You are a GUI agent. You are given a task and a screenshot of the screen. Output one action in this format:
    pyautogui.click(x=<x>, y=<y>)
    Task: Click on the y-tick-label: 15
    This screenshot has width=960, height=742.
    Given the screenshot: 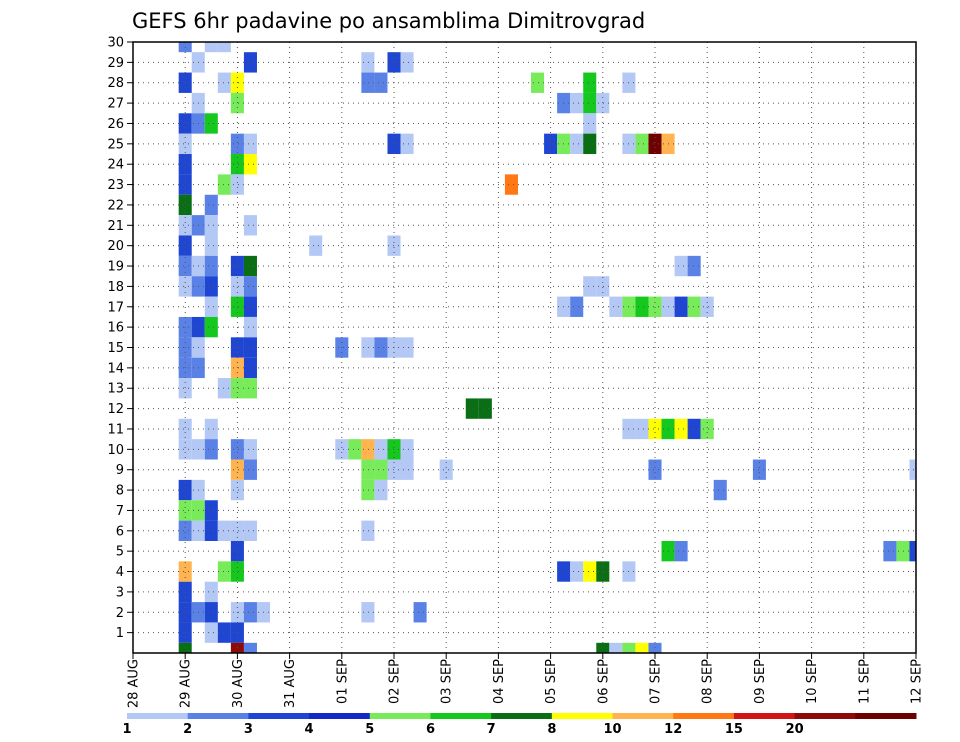 What is the action you would take?
    pyautogui.click(x=115, y=348)
    